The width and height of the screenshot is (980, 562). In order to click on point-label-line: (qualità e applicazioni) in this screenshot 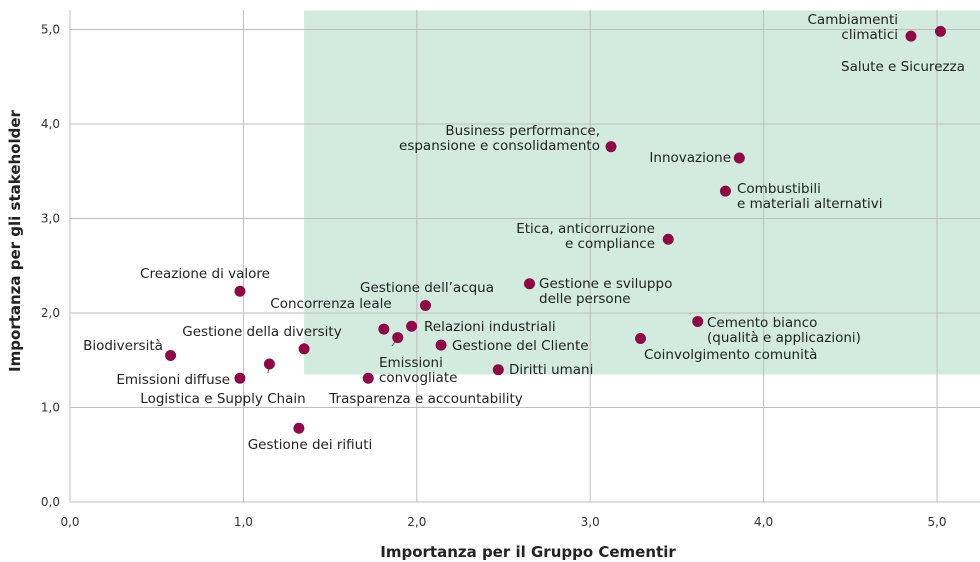, I will do `click(784, 338)`.